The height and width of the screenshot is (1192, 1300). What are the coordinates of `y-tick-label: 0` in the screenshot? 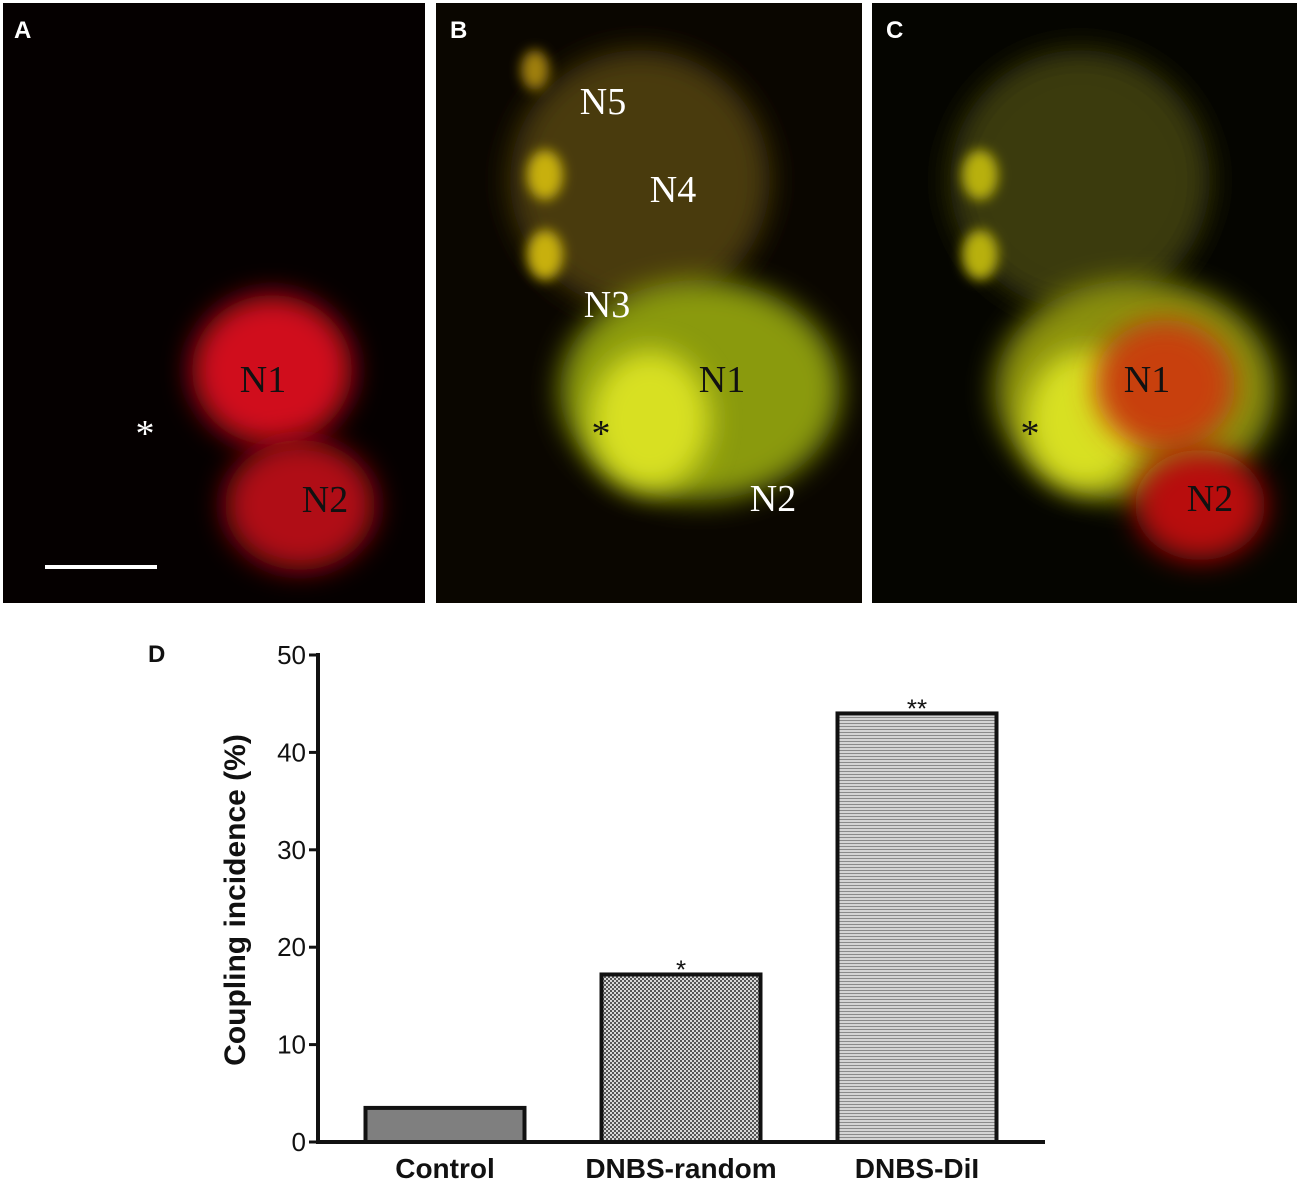 It's located at (299, 1142).